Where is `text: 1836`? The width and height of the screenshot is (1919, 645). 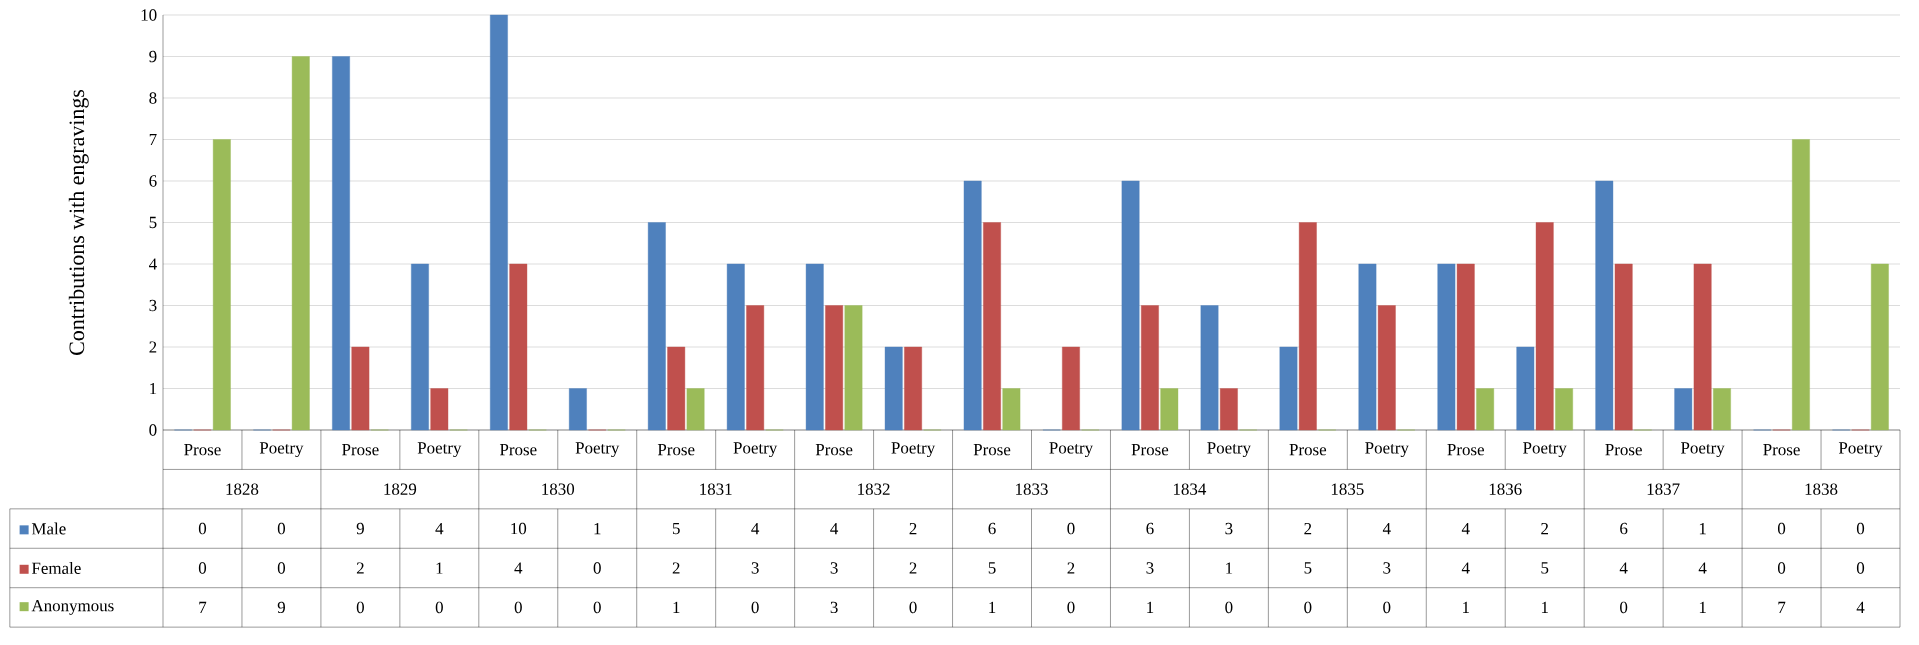 text: 1836 is located at coordinates (1505, 489).